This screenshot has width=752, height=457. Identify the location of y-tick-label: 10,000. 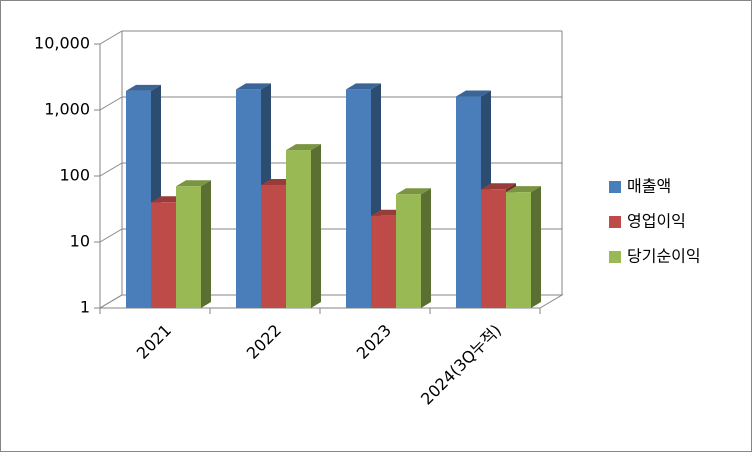
(62, 43).